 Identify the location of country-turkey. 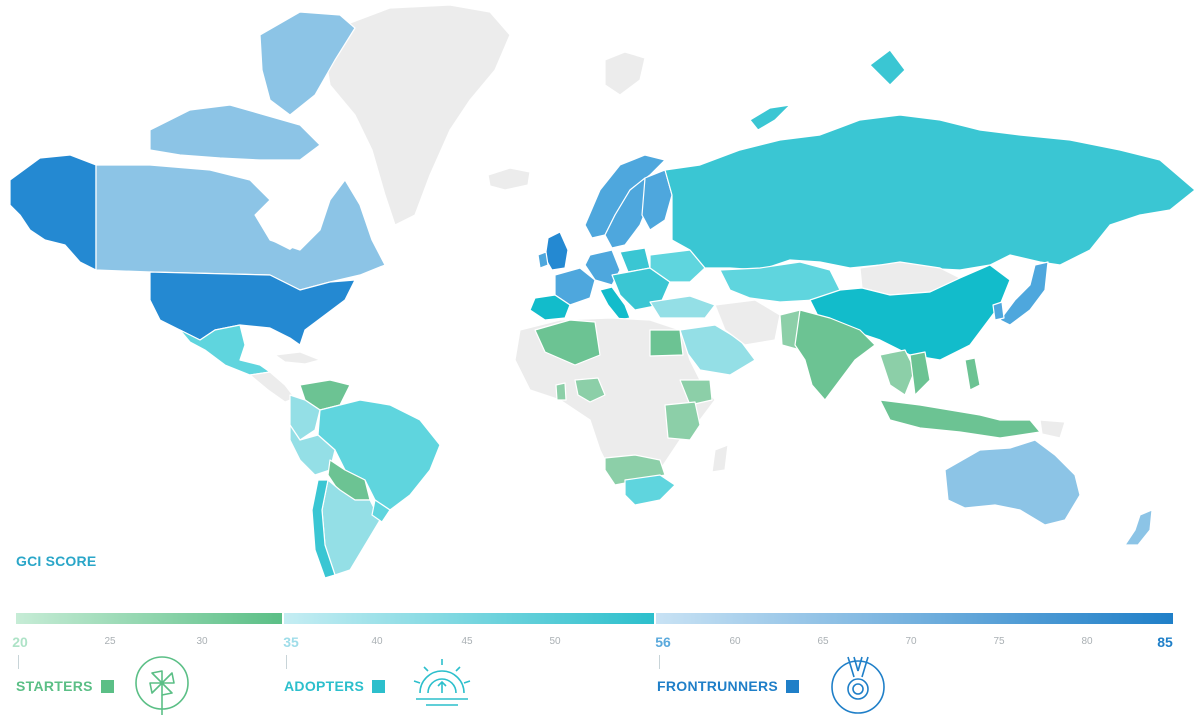
(682, 307).